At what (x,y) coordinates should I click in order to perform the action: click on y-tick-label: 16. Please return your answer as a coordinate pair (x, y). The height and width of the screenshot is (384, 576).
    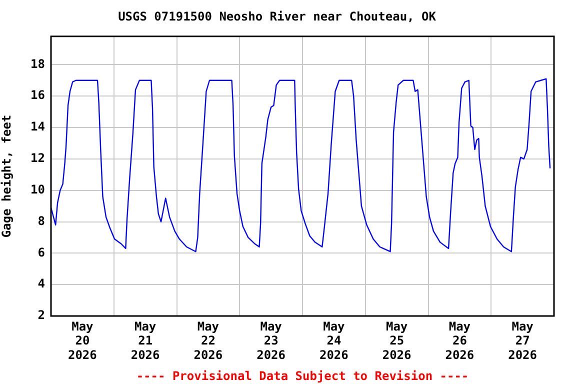
    Looking at the image, I should click on (37, 95).